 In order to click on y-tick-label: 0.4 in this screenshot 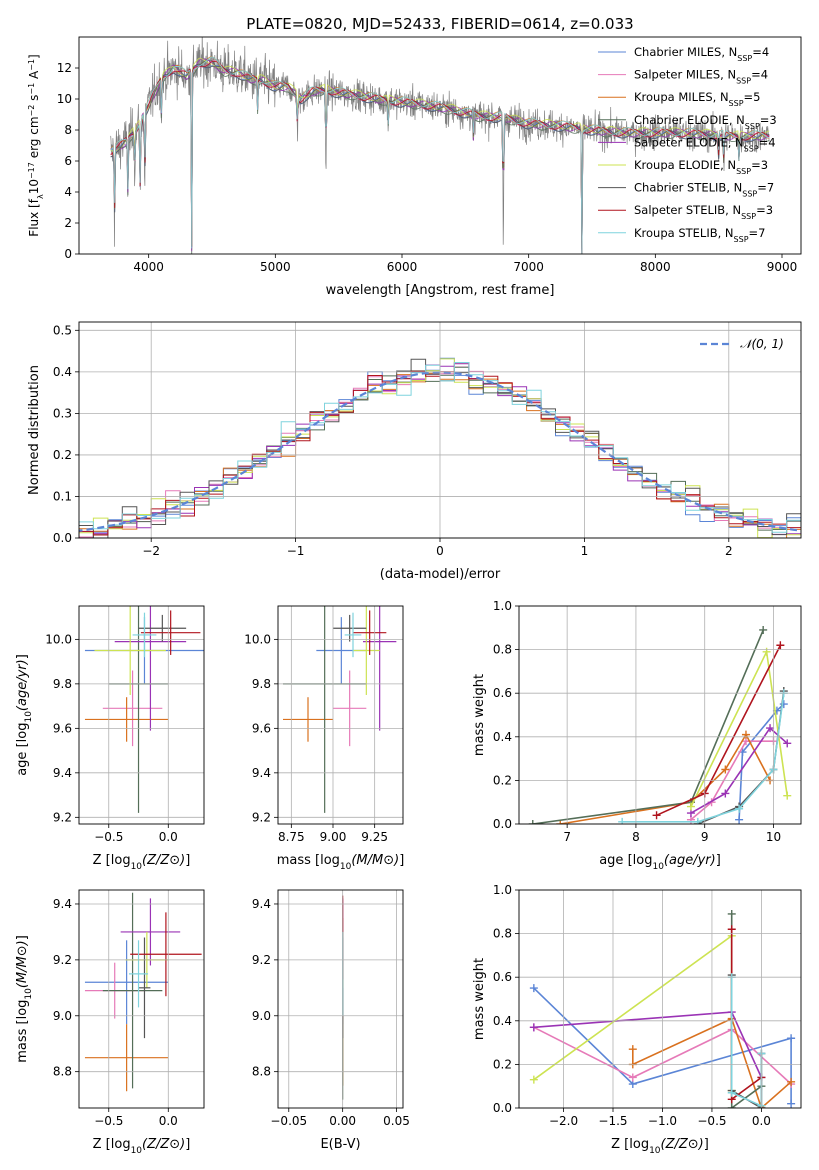, I will do `click(502, 1021)`.